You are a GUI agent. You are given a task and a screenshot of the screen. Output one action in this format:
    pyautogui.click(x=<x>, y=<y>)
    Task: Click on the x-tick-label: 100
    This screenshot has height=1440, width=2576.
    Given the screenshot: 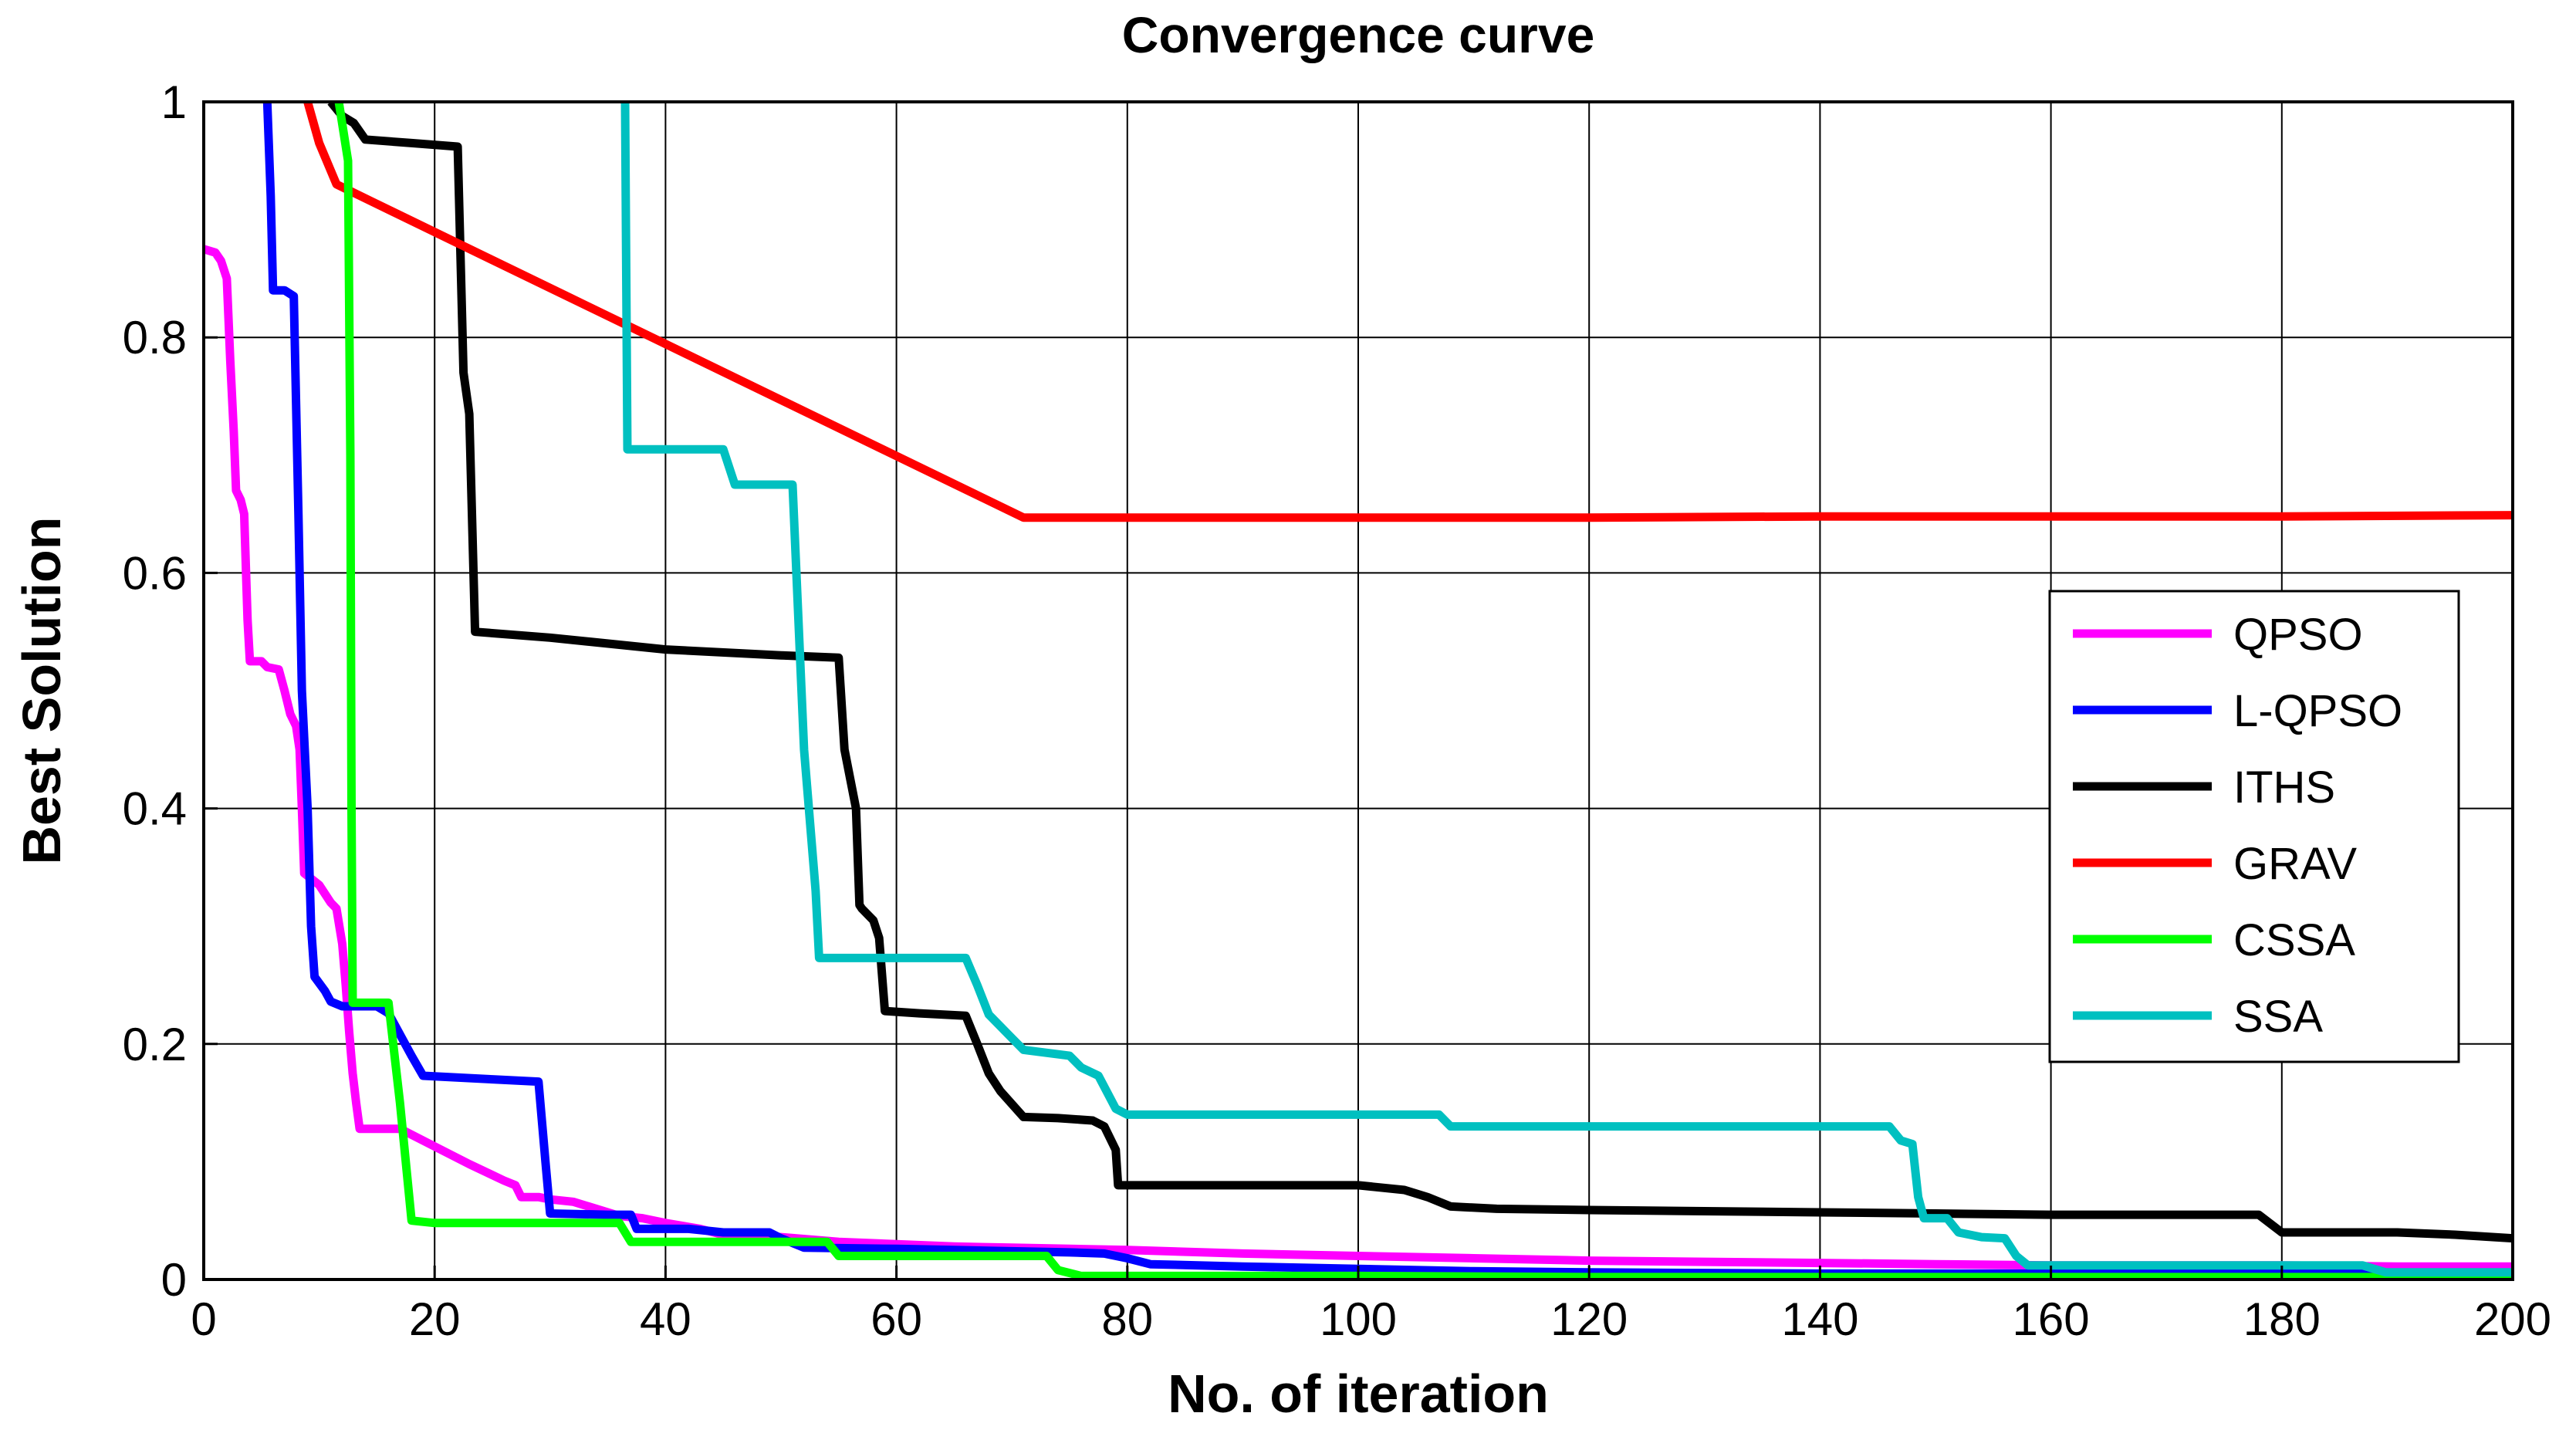 What is the action you would take?
    pyautogui.click(x=1358, y=1319)
    